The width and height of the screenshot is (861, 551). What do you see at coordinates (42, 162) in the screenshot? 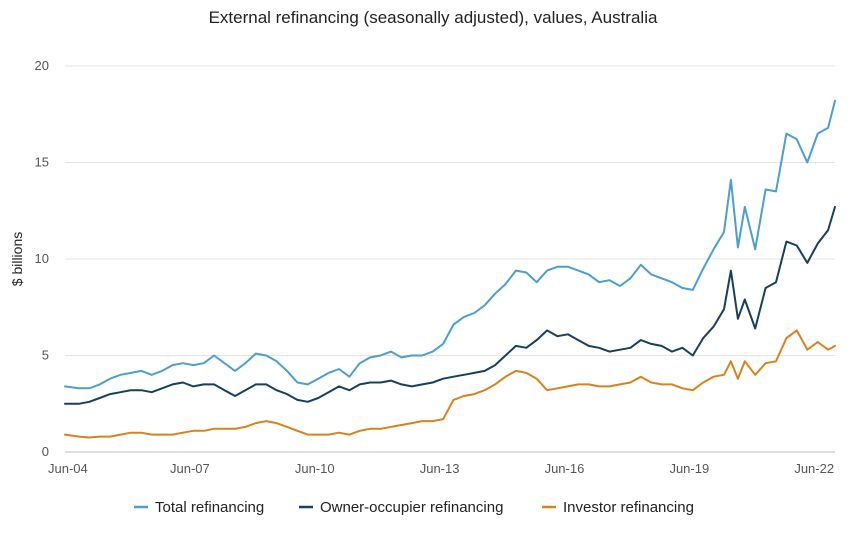
I see `y-tick-label: 15` at bounding box center [42, 162].